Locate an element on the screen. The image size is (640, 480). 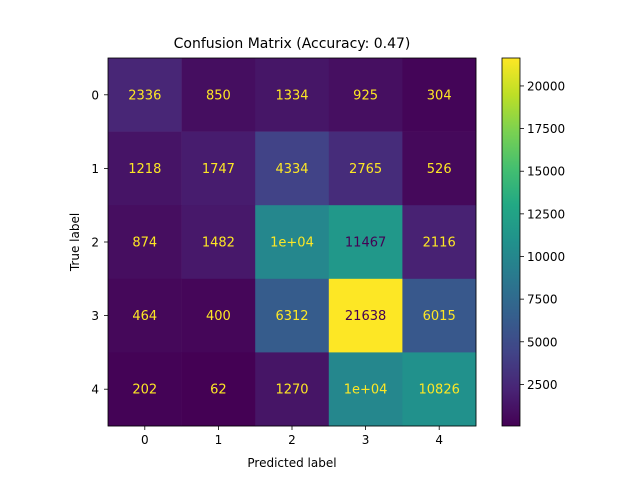
cell-value-label: 874 is located at coordinates (144, 243).